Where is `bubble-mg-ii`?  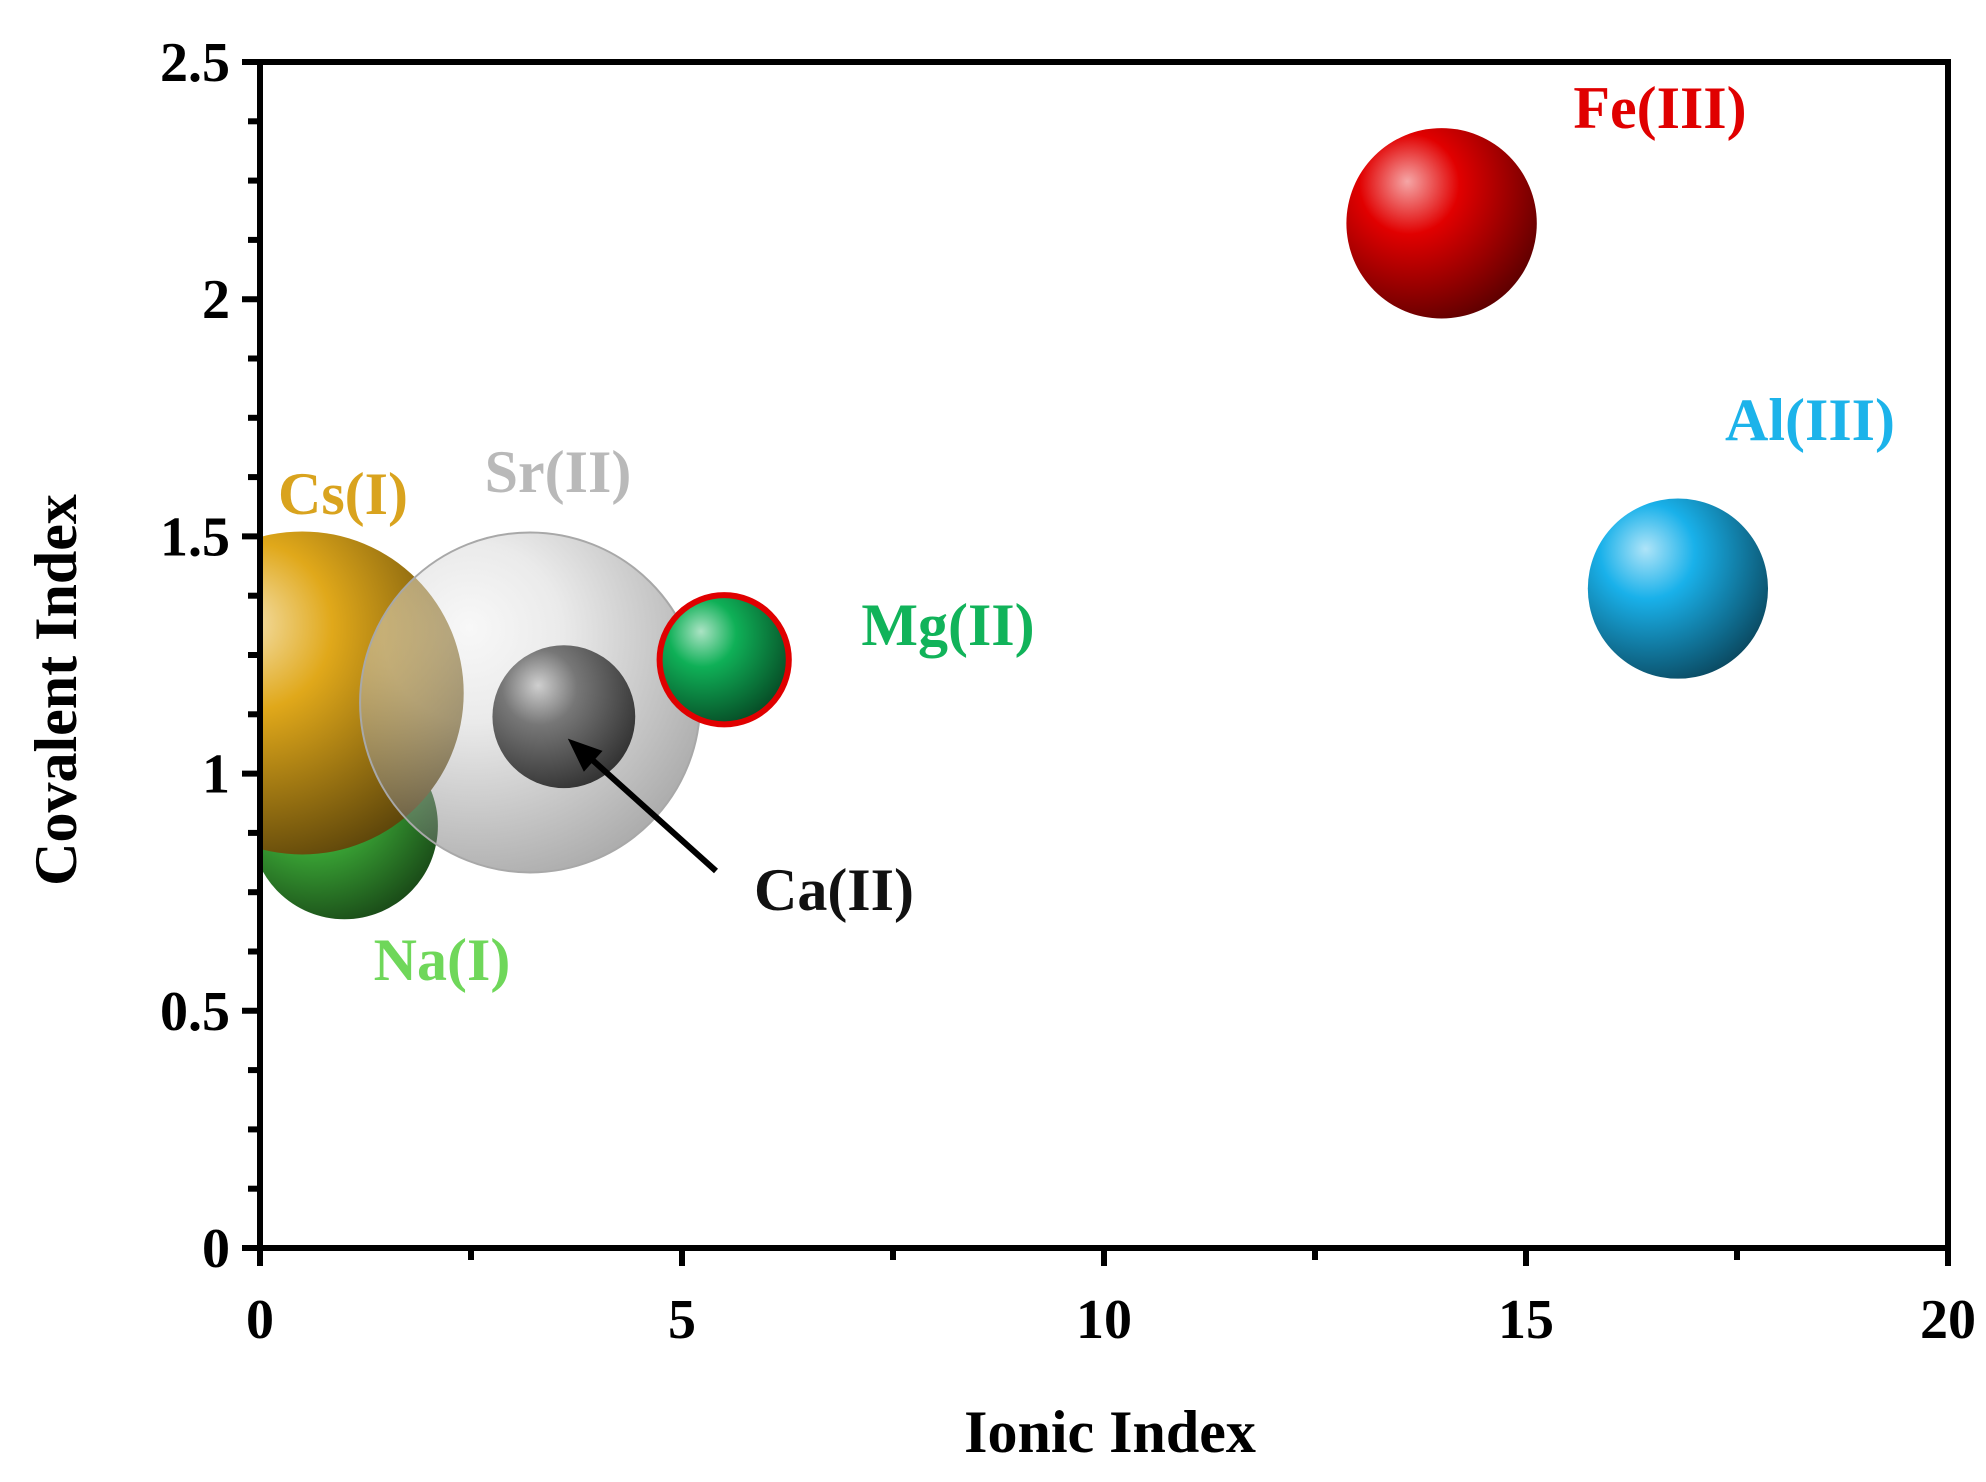
bubble-mg-ii is located at coordinates (724, 660).